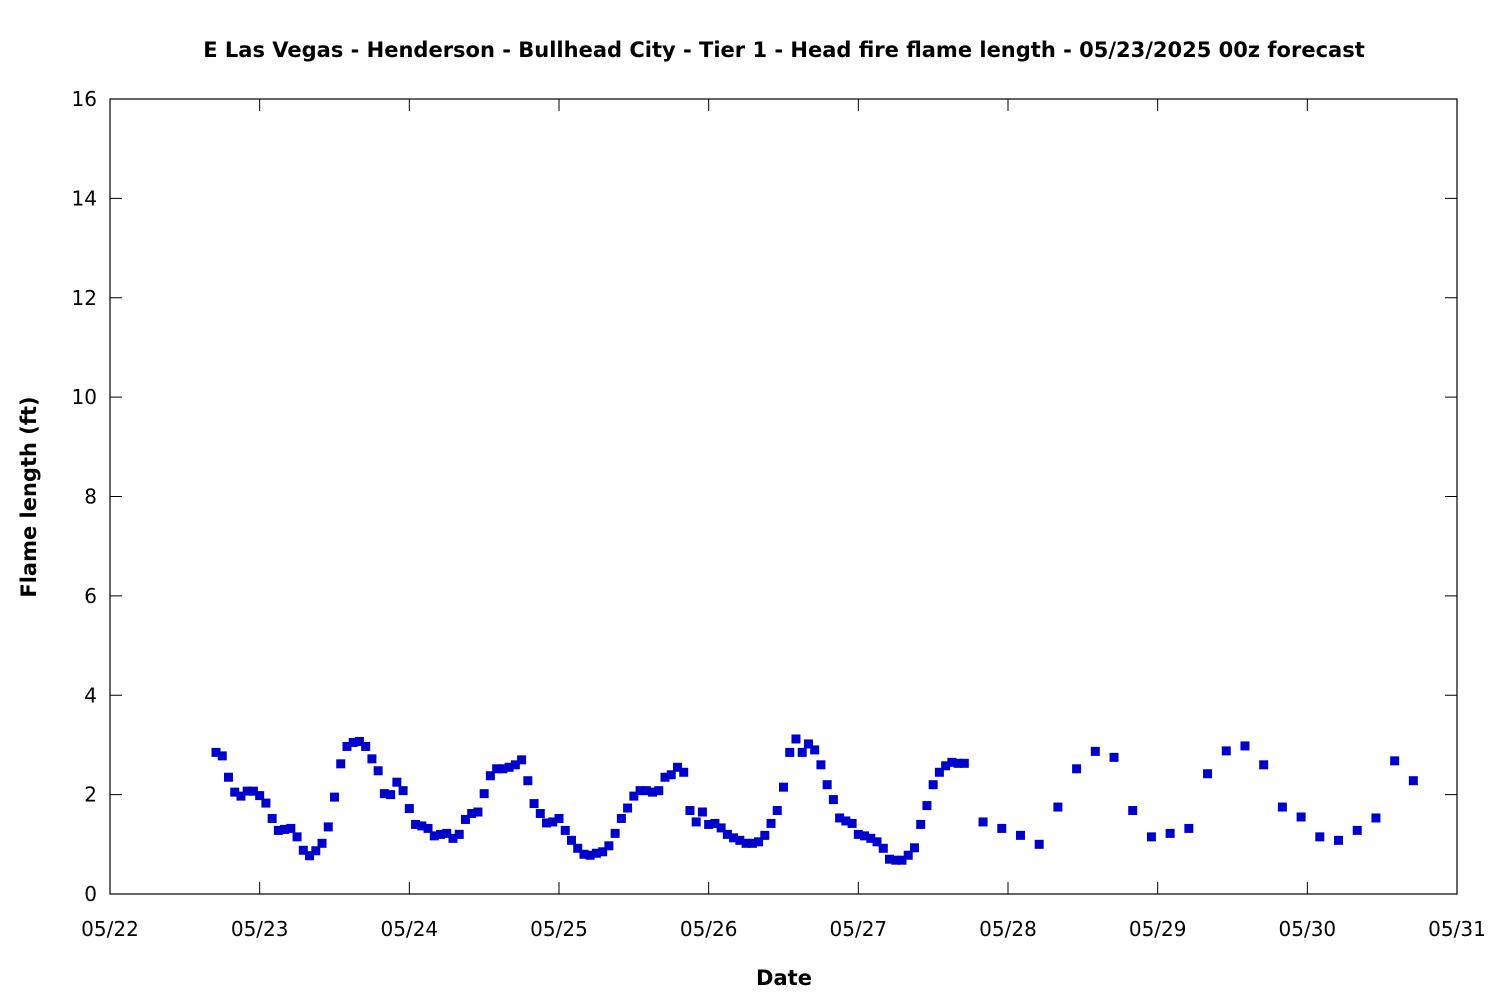 Image resolution: width=1500 pixels, height=1000 pixels. What do you see at coordinates (84, 198) in the screenshot?
I see `y-tick-label: 14` at bounding box center [84, 198].